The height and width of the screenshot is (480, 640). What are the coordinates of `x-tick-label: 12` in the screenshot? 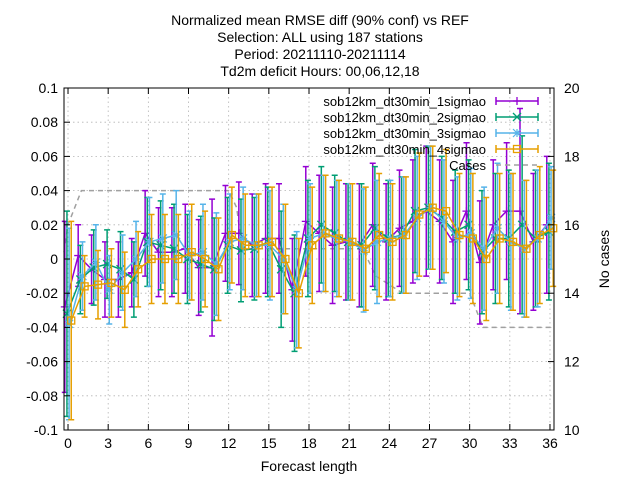 It's located at (229, 443).